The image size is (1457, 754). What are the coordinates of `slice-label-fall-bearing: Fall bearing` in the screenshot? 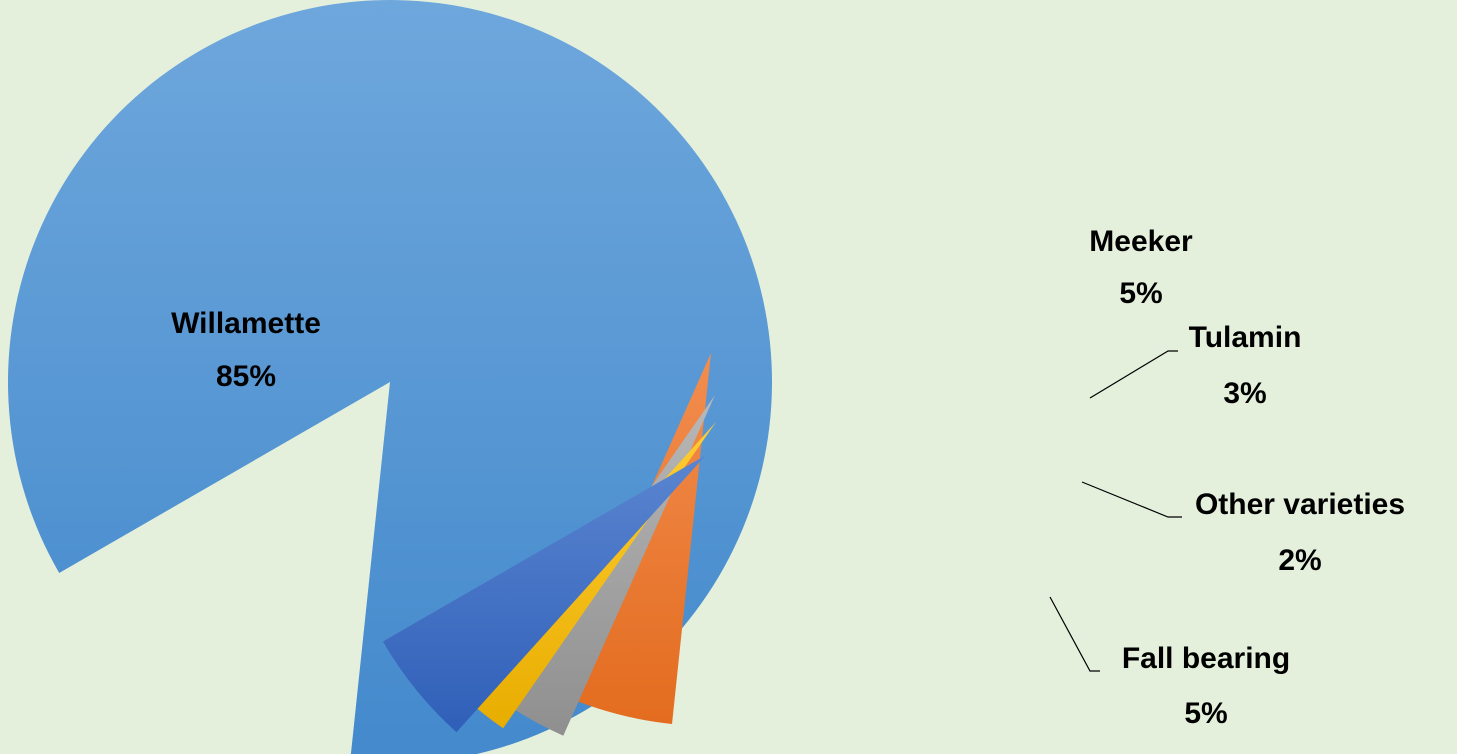 It's located at (1206, 658).